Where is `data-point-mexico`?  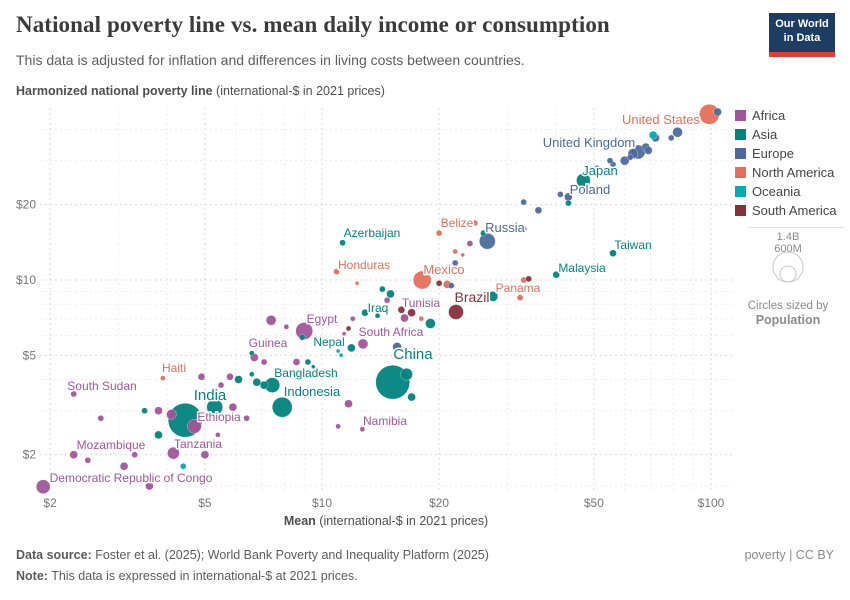
data-point-mexico is located at coordinates (422, 280).